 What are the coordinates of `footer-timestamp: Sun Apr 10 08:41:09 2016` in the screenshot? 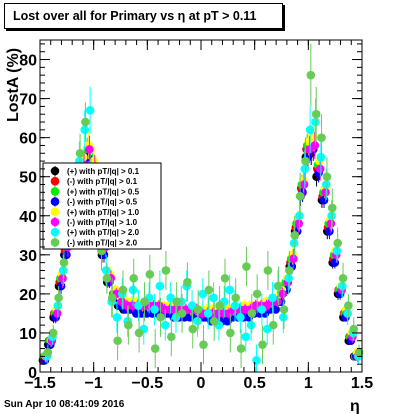 It's located at (64, 404).